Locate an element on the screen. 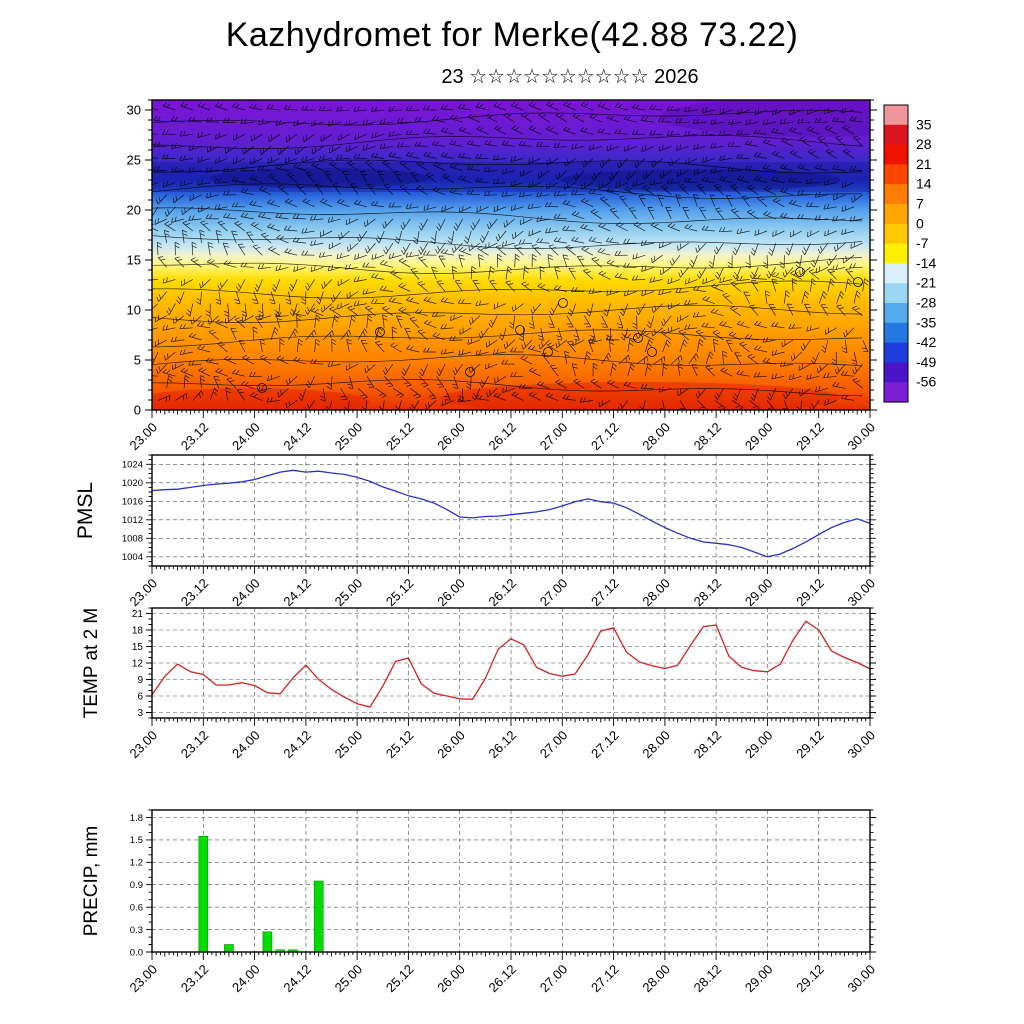 This screenshot has height=1024, width=1024. x-tick-label: 25.00 is located at coordinates (349, 745).